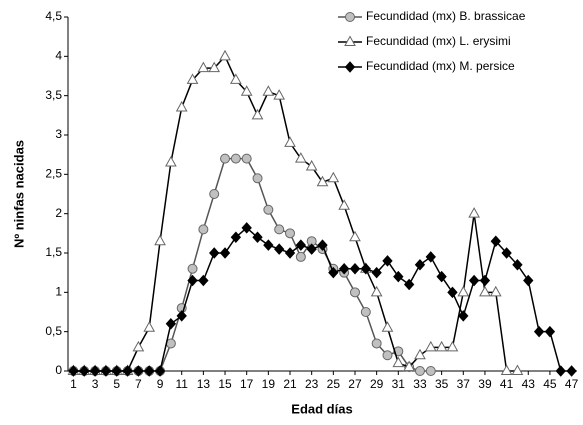  Describe the element at coordinates (53, 331) in the screenshot. I see `y-tick-label: 0,5` at that location.